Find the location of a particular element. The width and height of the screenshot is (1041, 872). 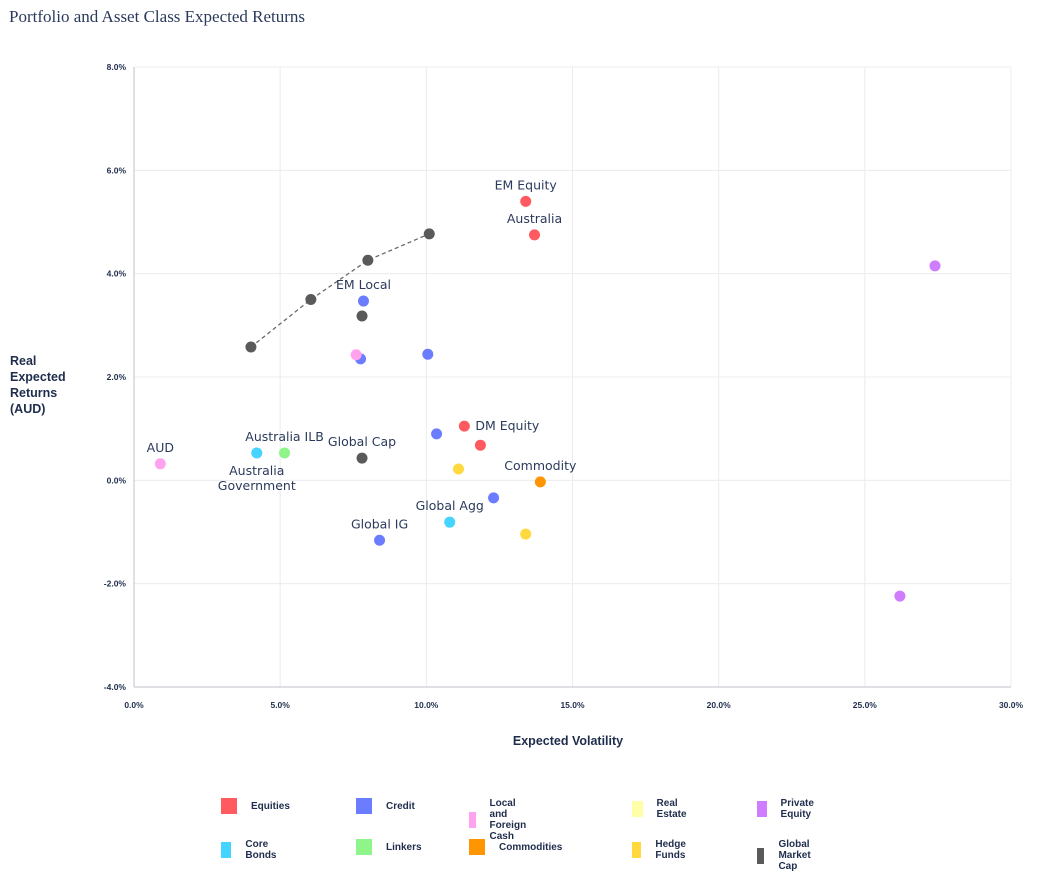

legend-item: Hedge Funds is located at coordinates (662, 850).